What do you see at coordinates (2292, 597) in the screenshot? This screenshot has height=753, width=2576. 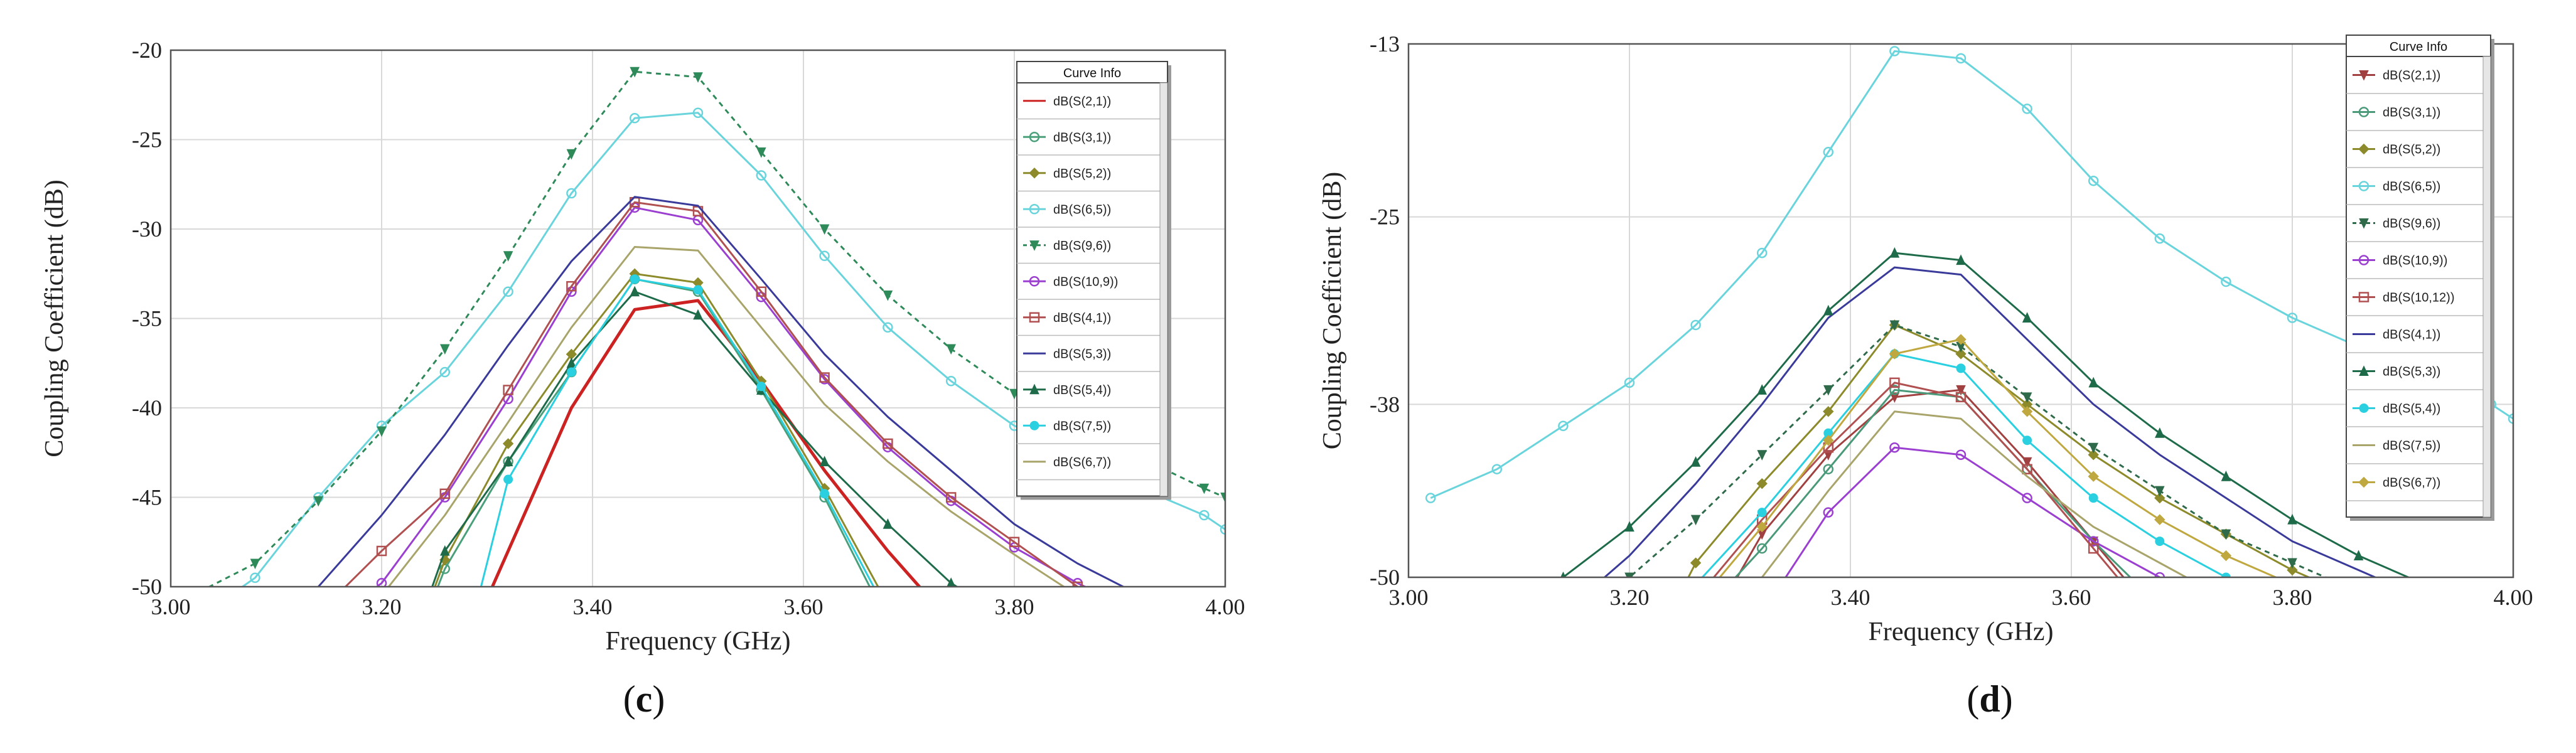 I see `x-tick-label: 3.80` at bounding box center [2292, 597].